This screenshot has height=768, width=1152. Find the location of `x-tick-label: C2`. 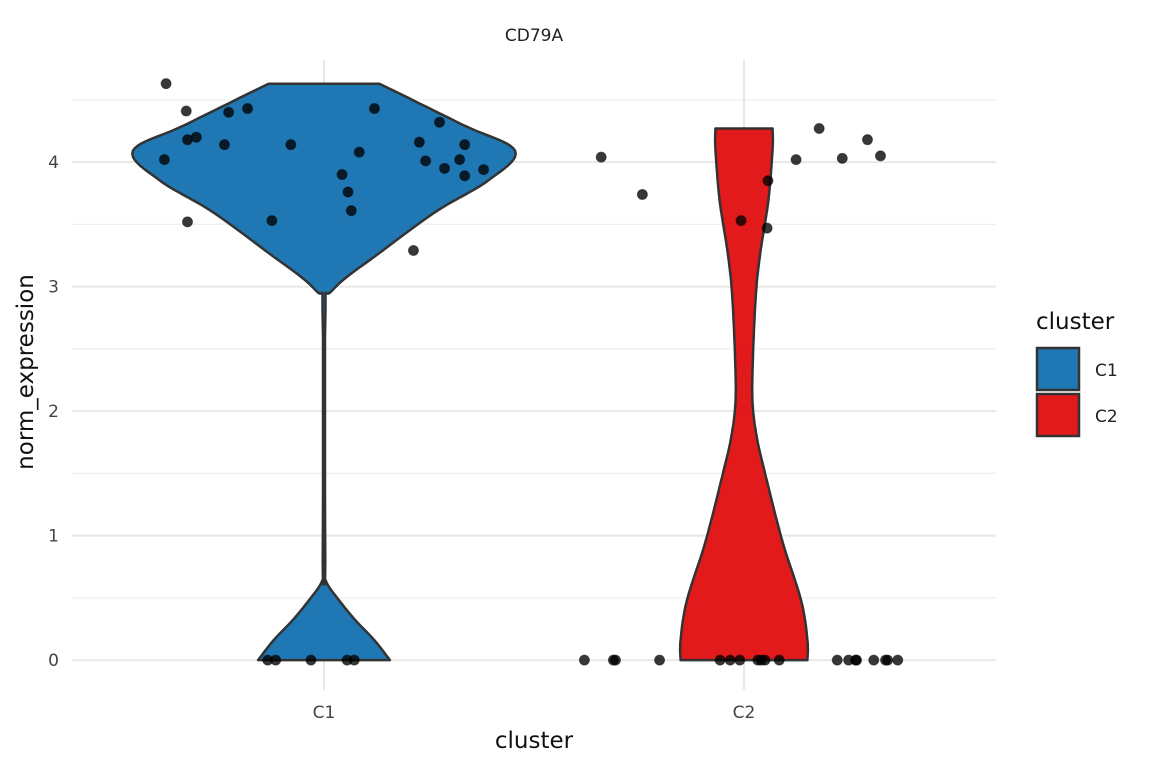

x-tick-label: C2 is located at coordinates (744, 713).